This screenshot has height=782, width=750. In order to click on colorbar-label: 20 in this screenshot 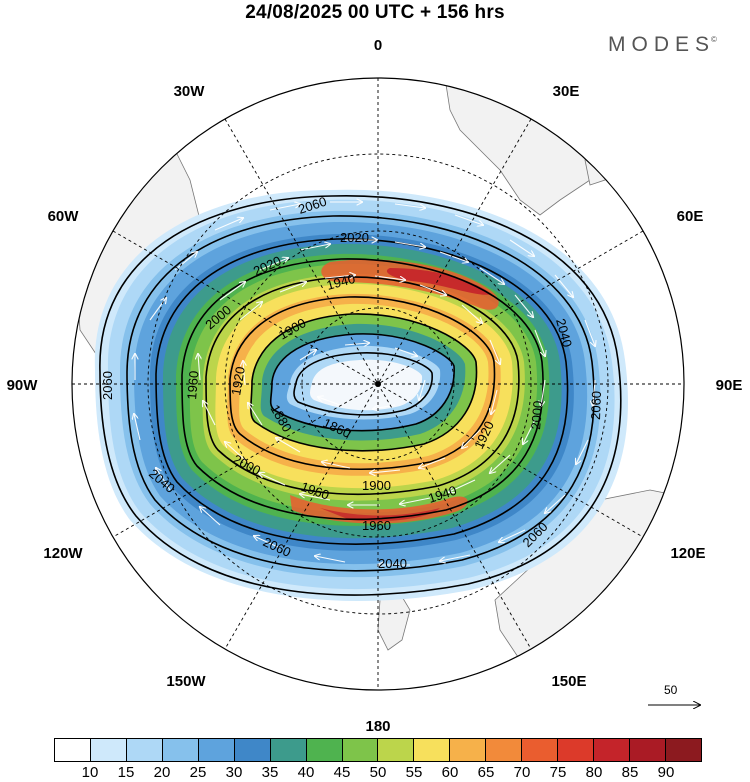, I will do `click(162, 772)`.